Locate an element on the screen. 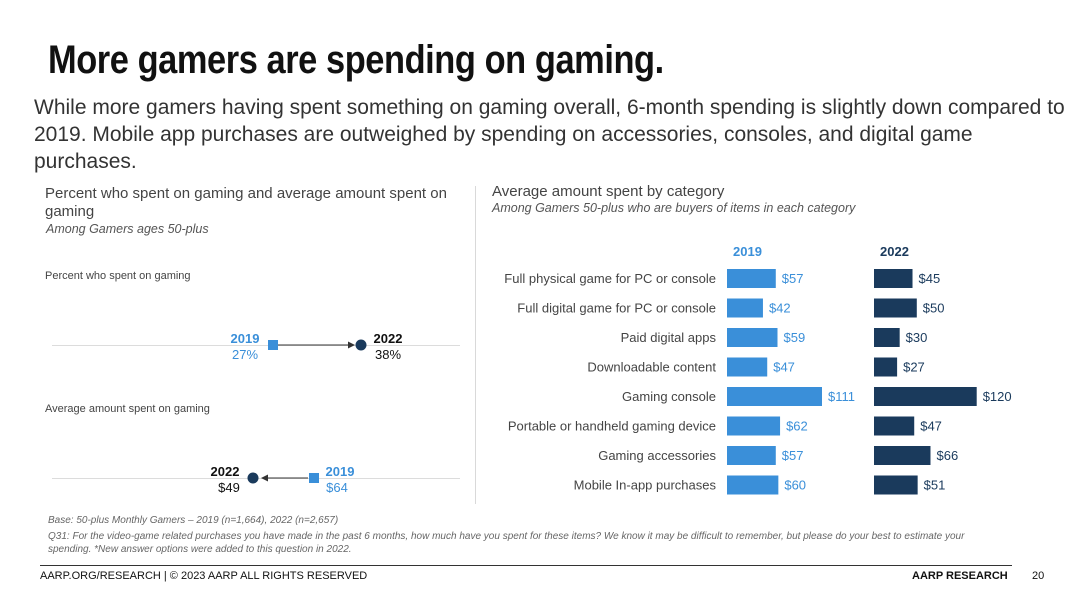 The width and height of the screenshot is (1080, 608). bar-2019-label: $62 is located at coordinates (797, 426).